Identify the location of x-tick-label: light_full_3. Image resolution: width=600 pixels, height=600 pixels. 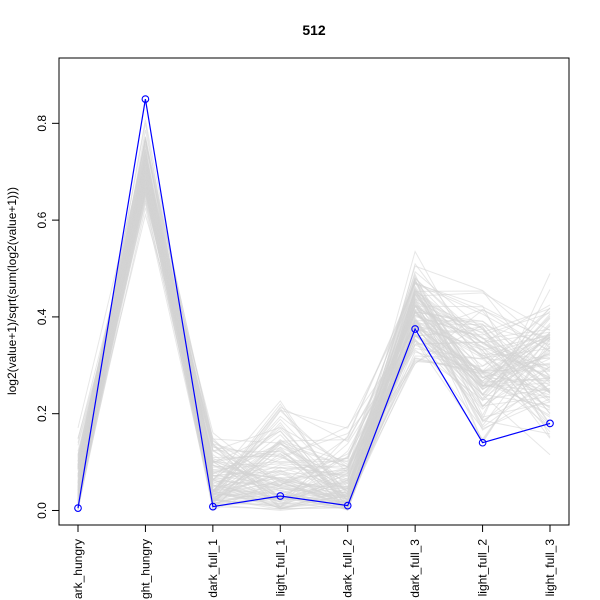
(550, 568).